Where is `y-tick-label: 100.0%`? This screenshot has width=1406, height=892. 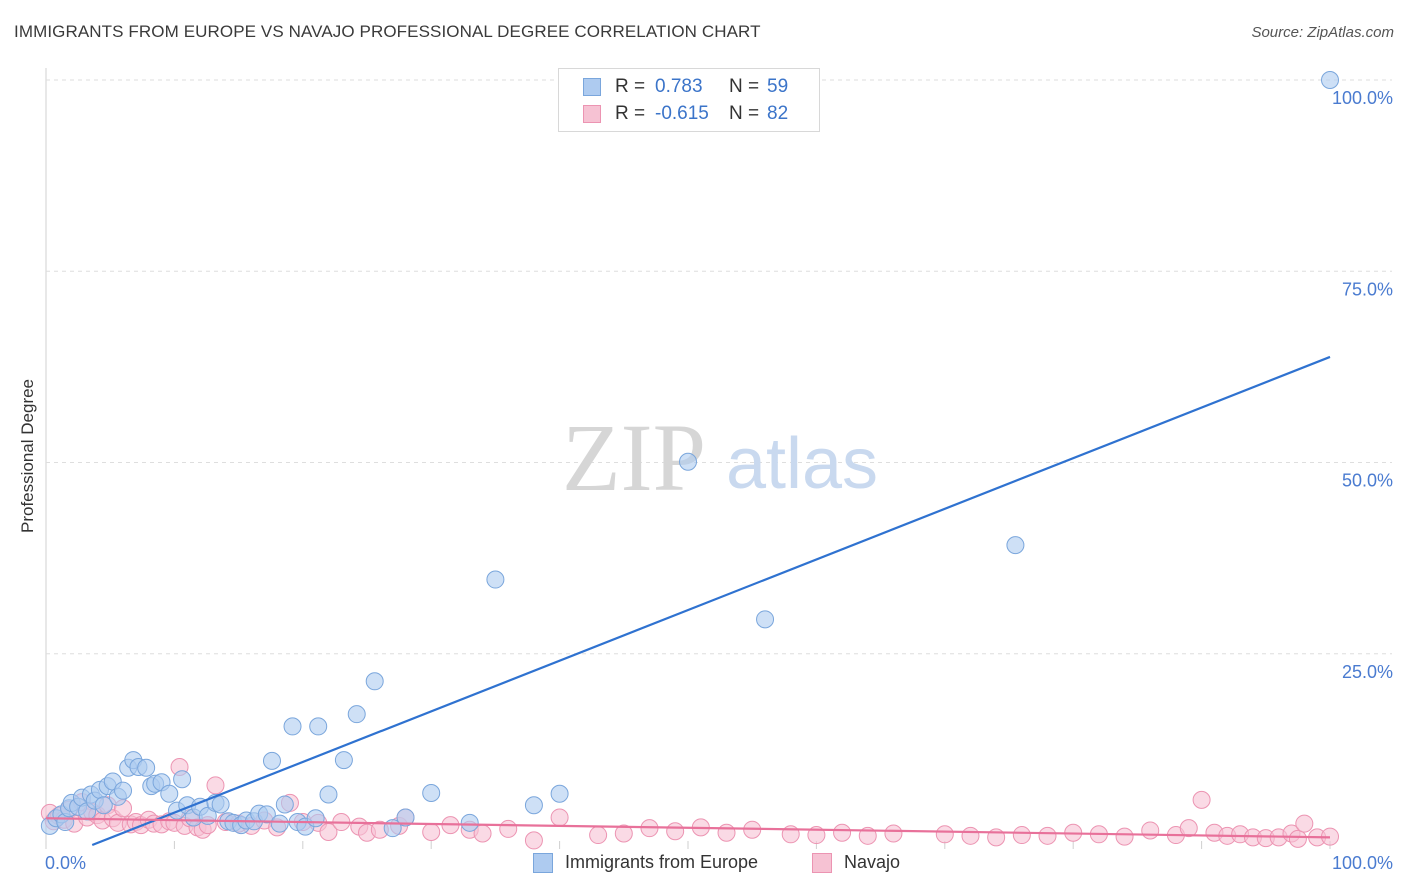
y-tick-label: 100.0% is located at coordinates (1362, 98).